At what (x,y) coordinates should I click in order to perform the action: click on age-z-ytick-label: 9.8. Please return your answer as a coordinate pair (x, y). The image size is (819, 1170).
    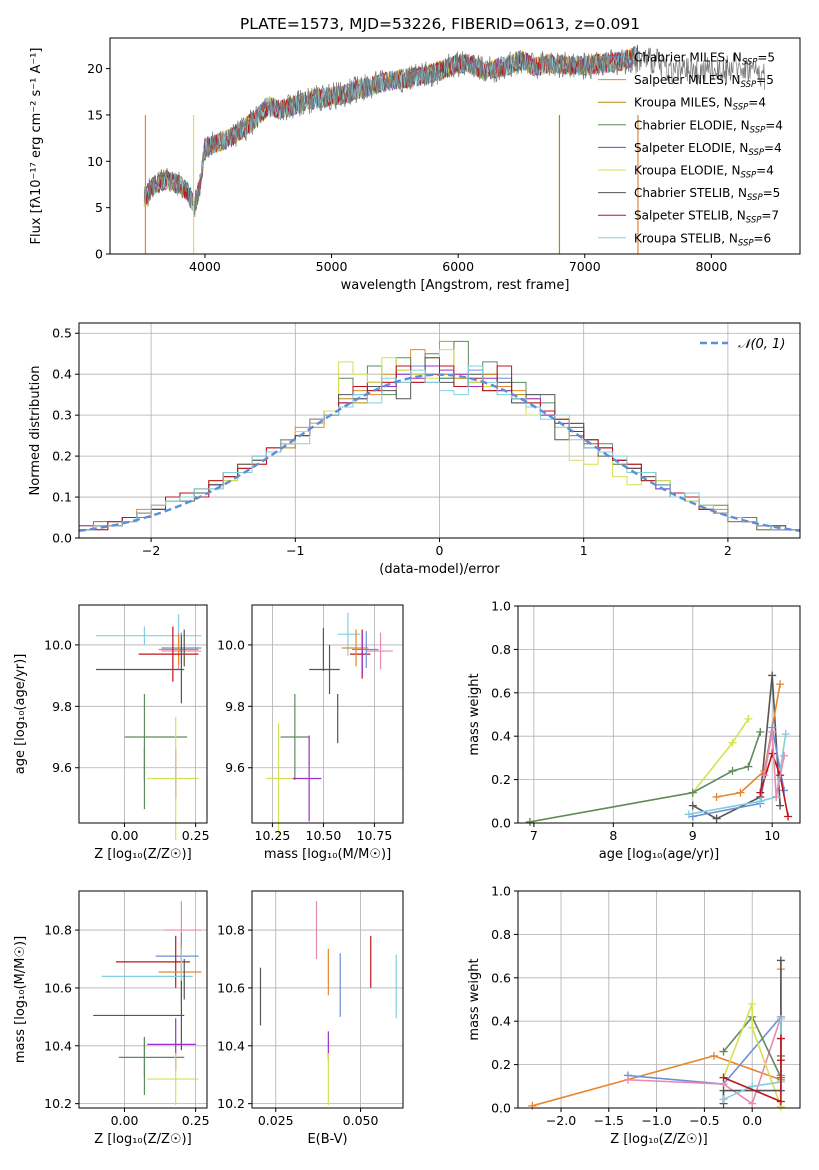
    Looking at the image, I should click on (62, 706).